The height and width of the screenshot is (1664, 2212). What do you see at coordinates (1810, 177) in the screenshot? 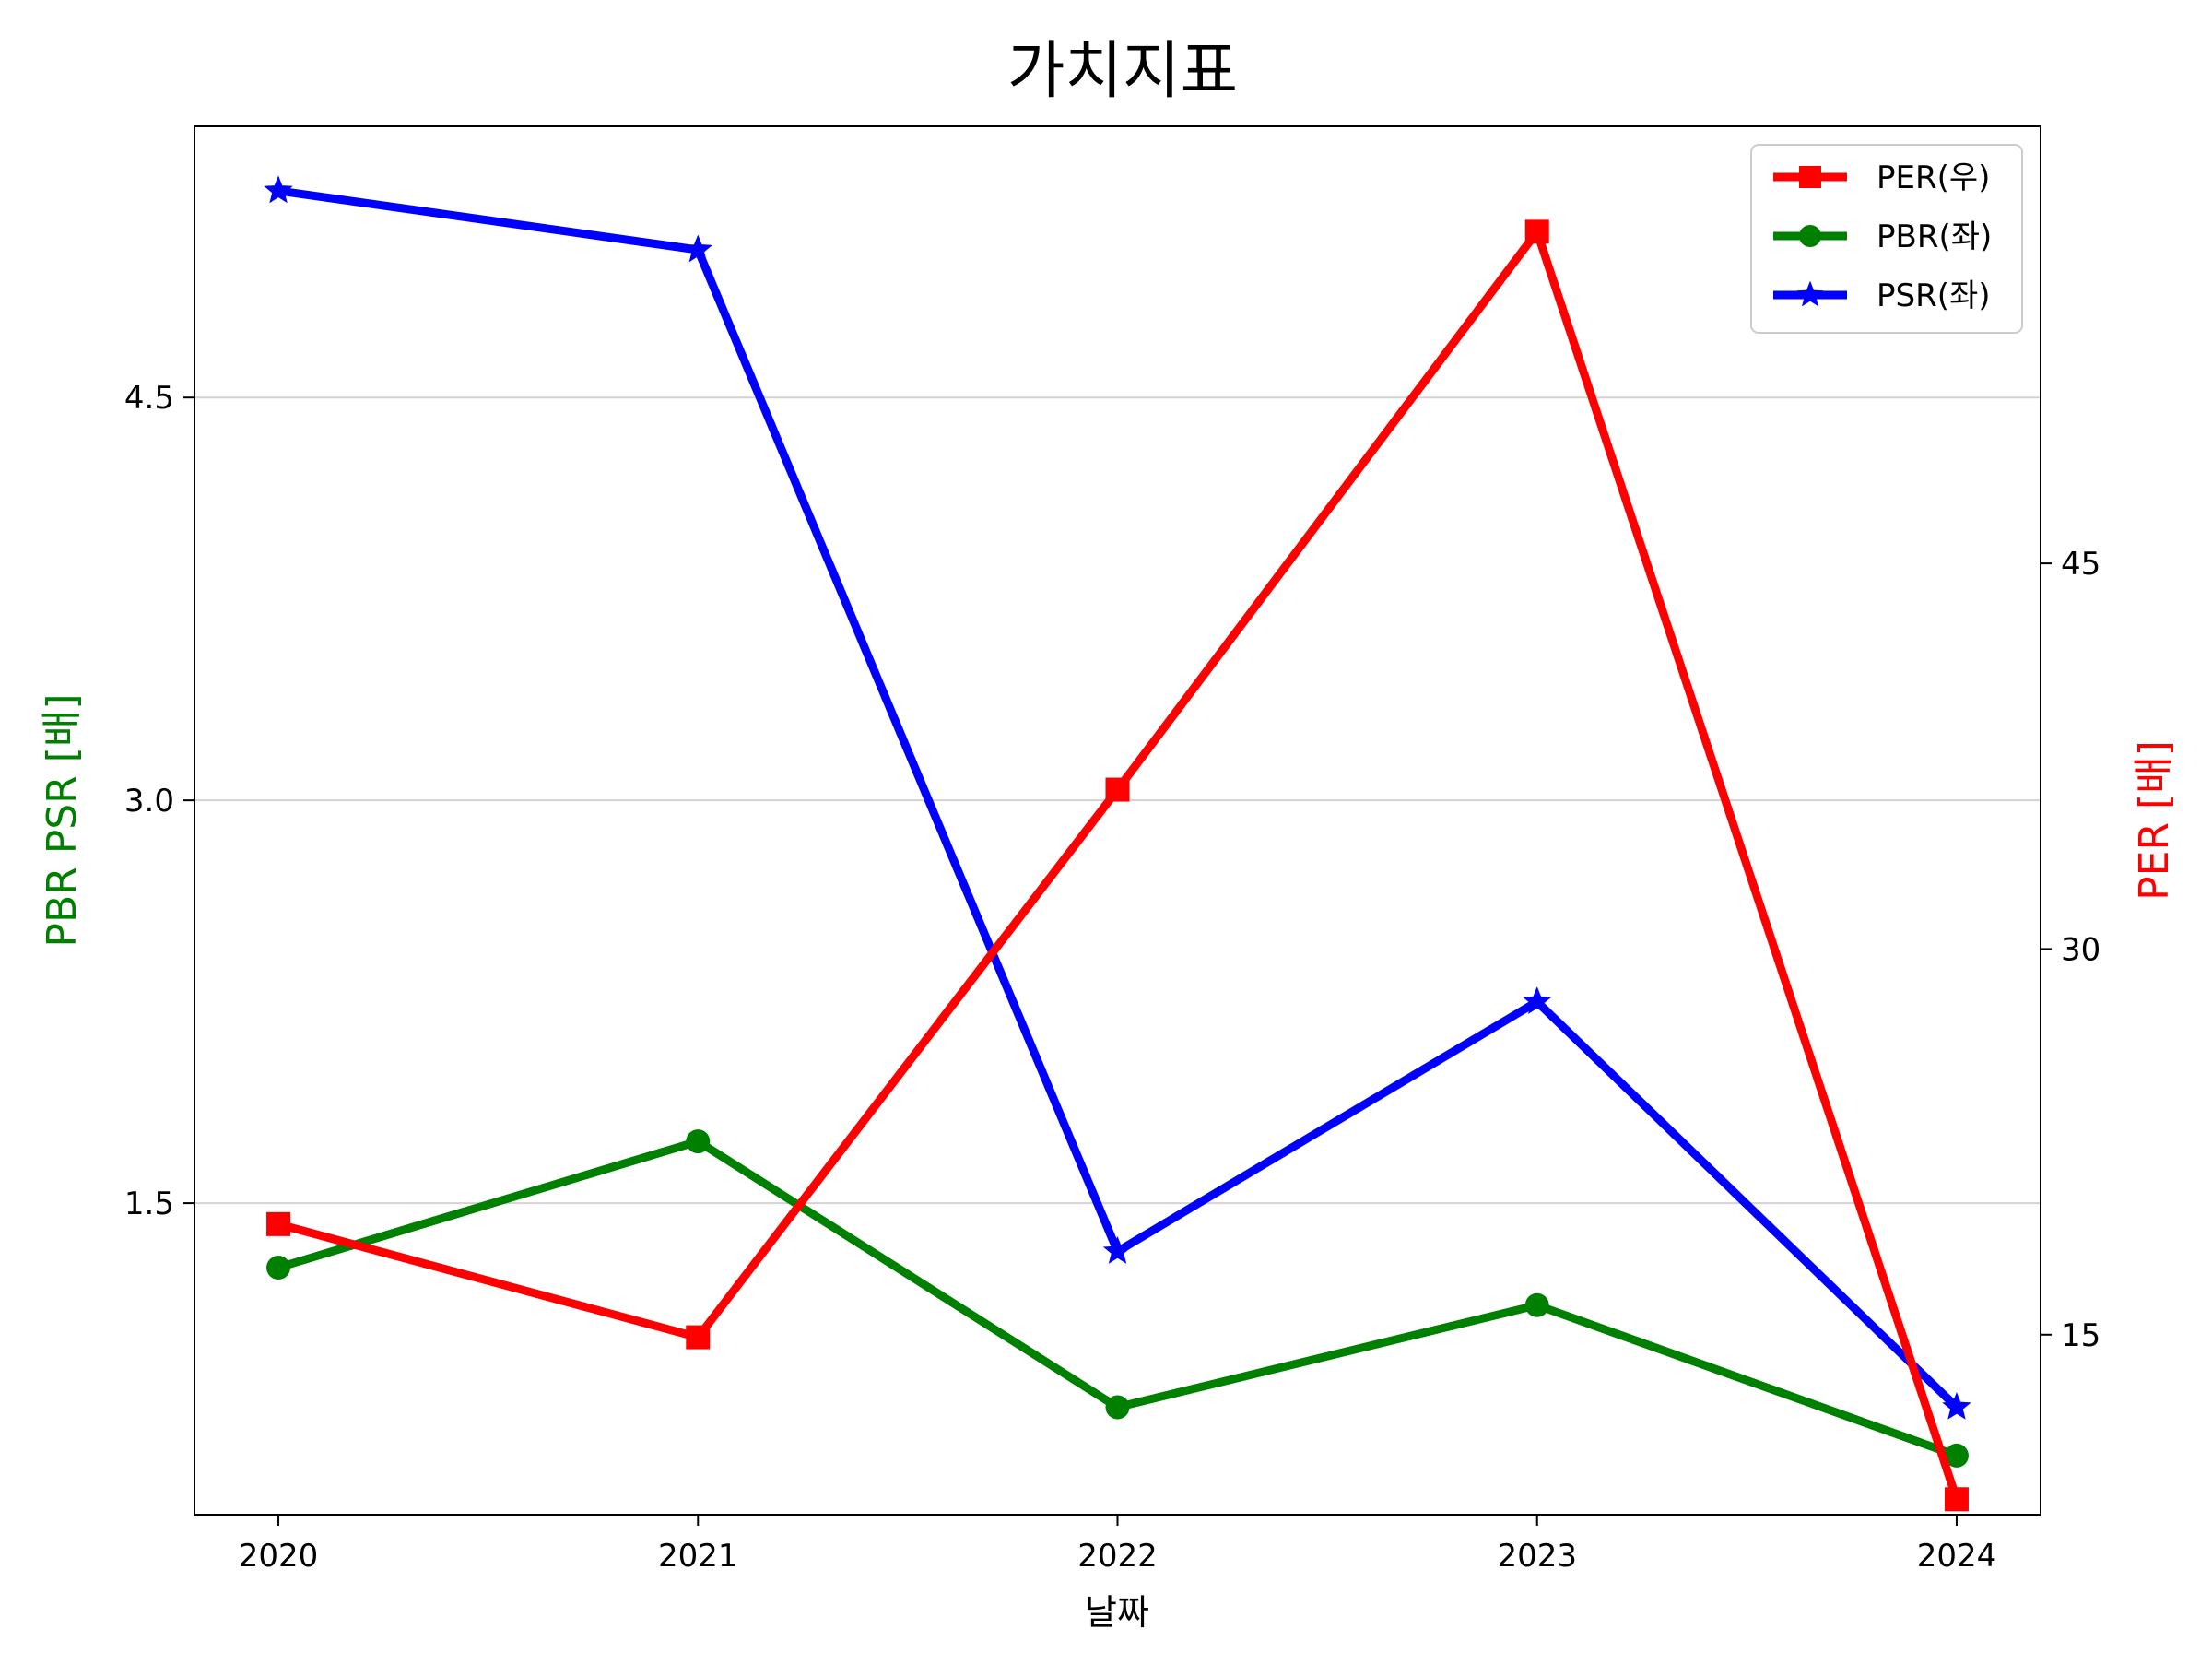
I see `legend-marker-per` at bounding box center [1810, 177].